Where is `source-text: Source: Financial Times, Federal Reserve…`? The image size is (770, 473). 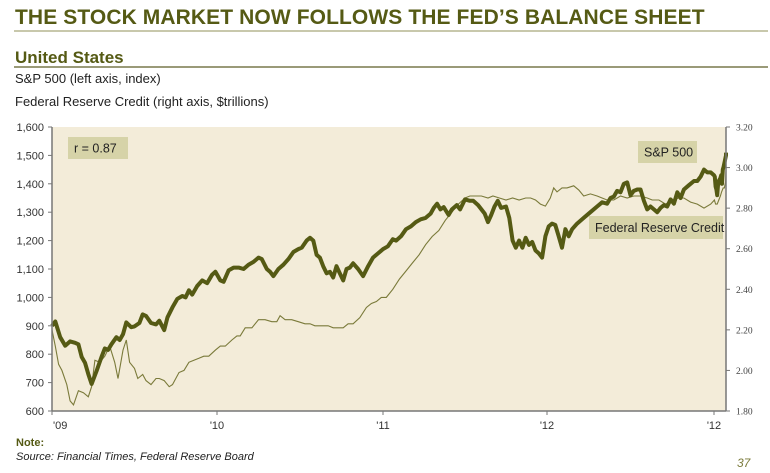 source-text: Source: Financial Times, Federal Reserve… is located at coordinates (135, 457).